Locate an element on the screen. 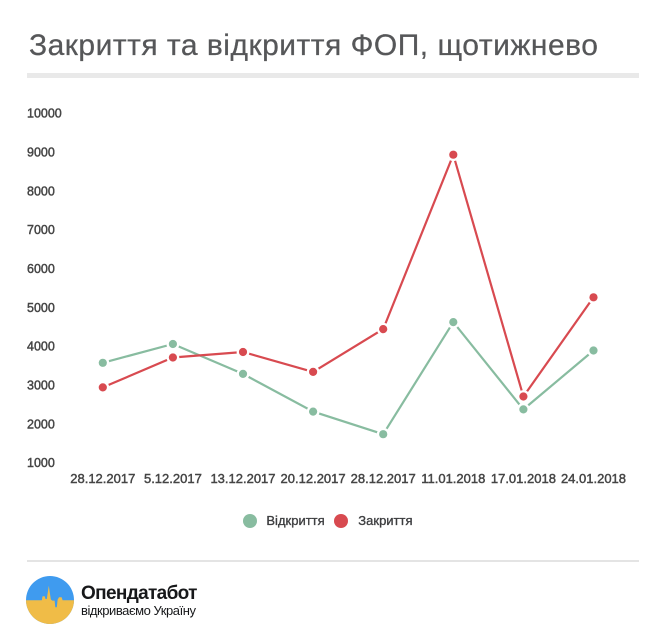  svg-text: 2000 is located at coordinates (41, 424).